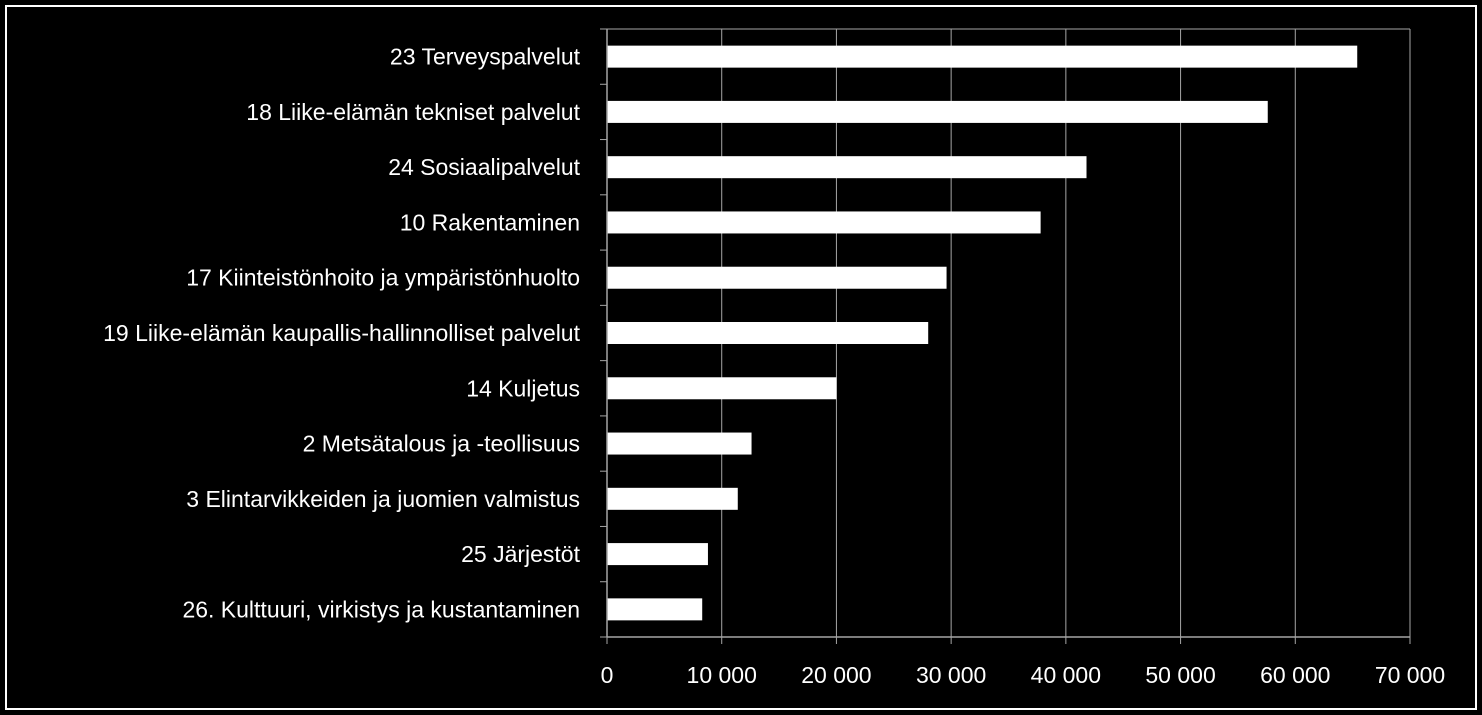  I want to click on x-tick-label: 50 000, so click(1180, 675).